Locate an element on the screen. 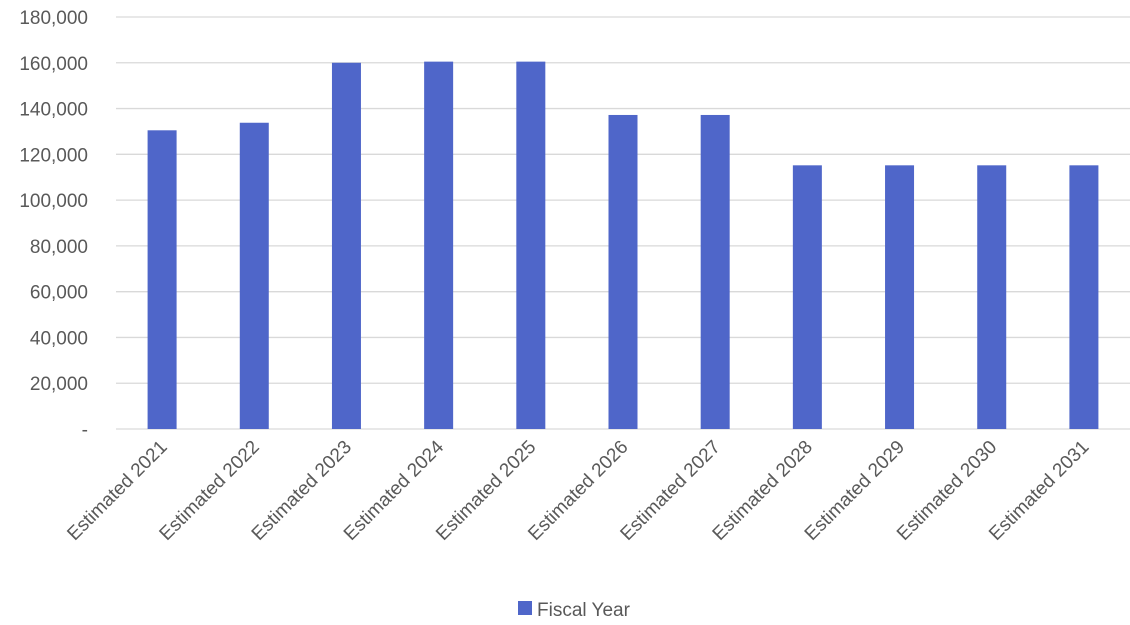 The height and width of the screenshot is (625, 1130). x-category-label: Estimated 2021 is located at coordinates (117, 491).